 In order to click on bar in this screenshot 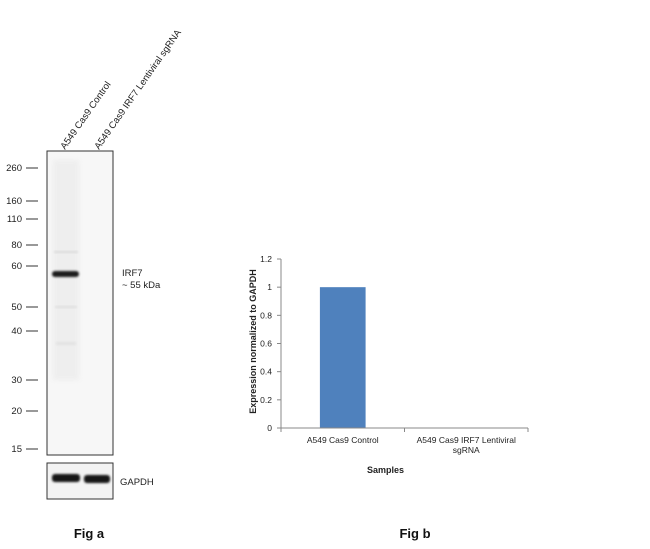, I will do `click(342, 357)`.